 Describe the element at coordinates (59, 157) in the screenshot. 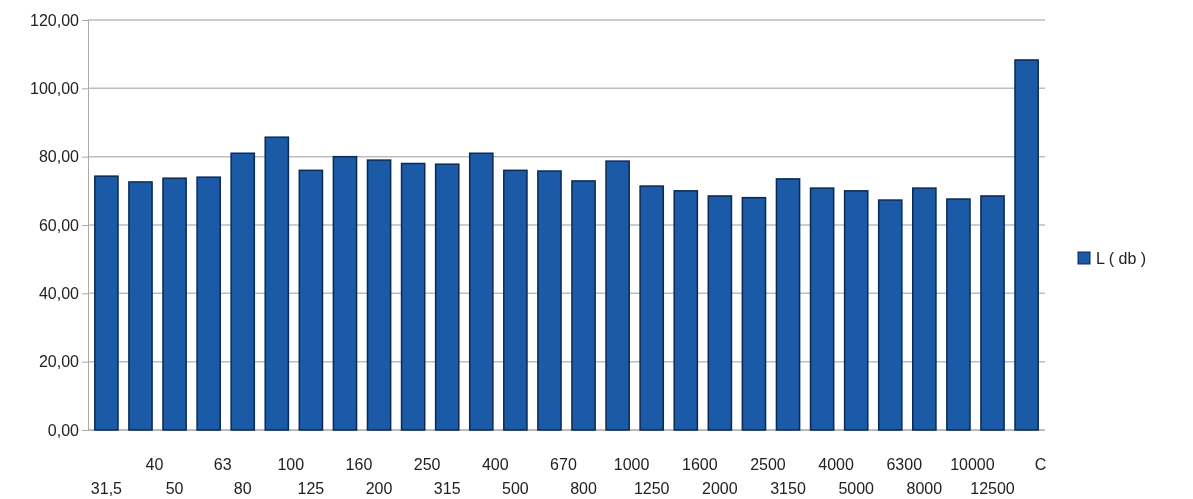

I see `y-tick-label: 80,00` at that location.